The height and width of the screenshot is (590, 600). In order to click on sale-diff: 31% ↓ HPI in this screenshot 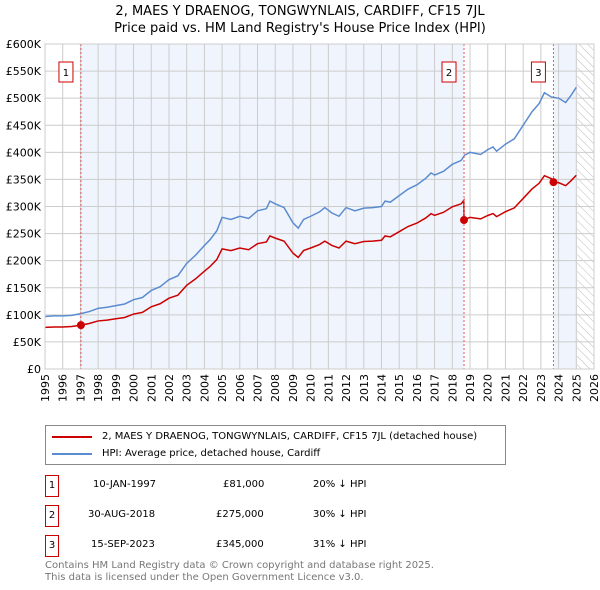, I will do `click(340, 544)`.